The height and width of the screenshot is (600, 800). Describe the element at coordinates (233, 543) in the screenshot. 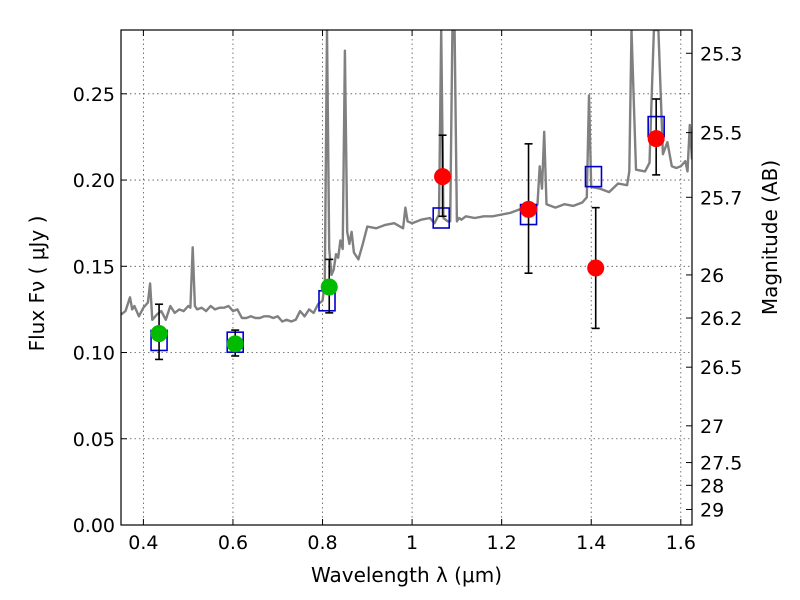

I see `x-tick-label: 0.6` at that location.